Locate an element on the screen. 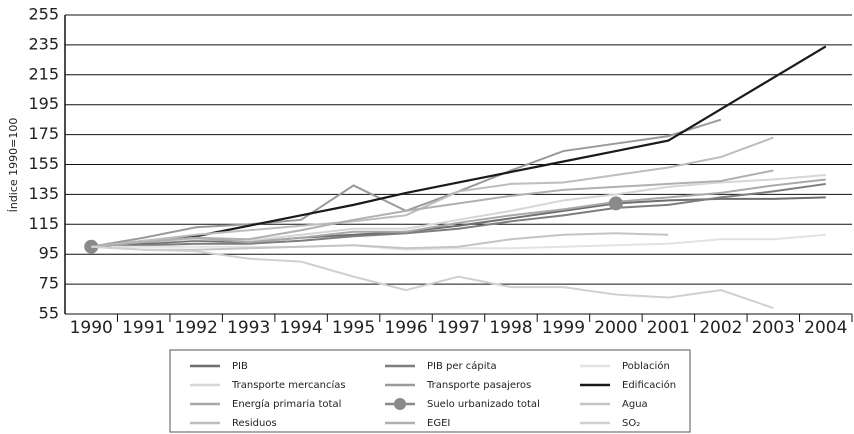 Image resolution: width=854 pixels, height=434 pixels. legend-label: EGEI is located at coordinates (438, 423).